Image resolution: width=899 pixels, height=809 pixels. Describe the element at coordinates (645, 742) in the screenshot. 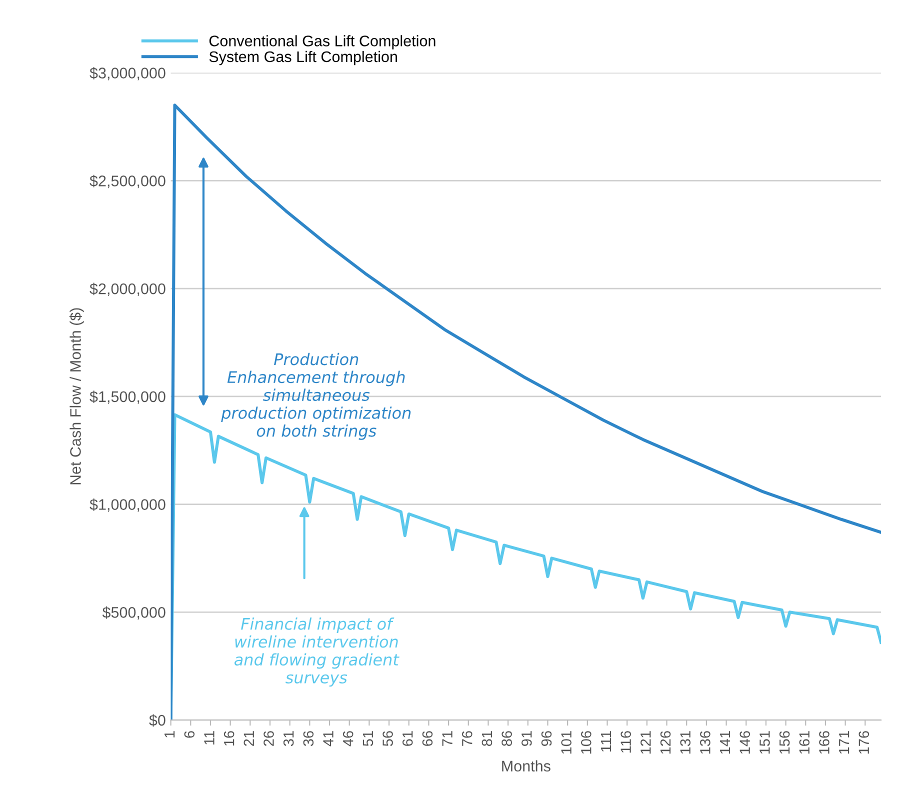

I see `x-tick-label: 121` at that location.